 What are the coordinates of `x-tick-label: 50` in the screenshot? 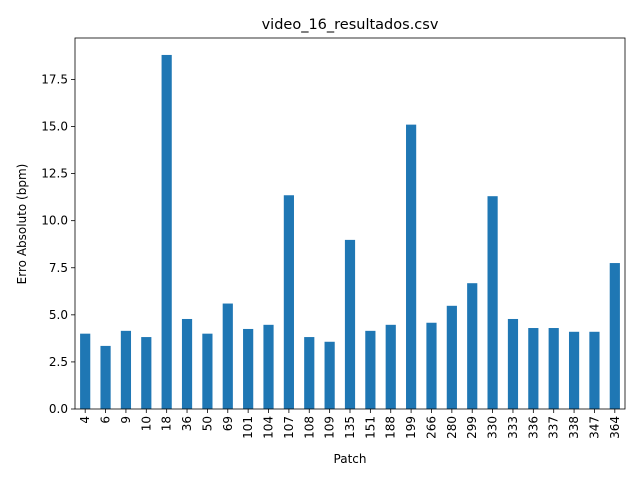 It's located at (207, 423).